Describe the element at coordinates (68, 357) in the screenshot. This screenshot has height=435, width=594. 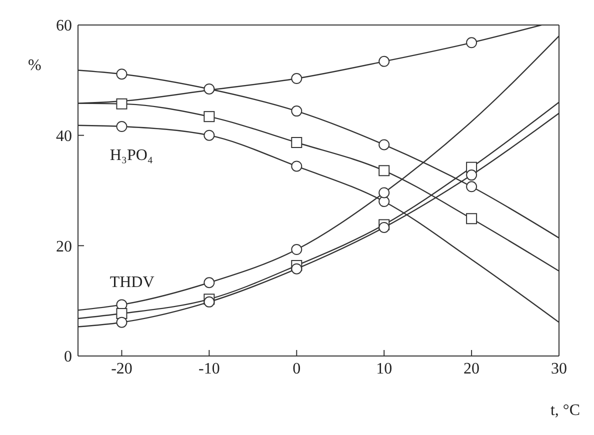
I see `y-tick-label: 0` at that location.